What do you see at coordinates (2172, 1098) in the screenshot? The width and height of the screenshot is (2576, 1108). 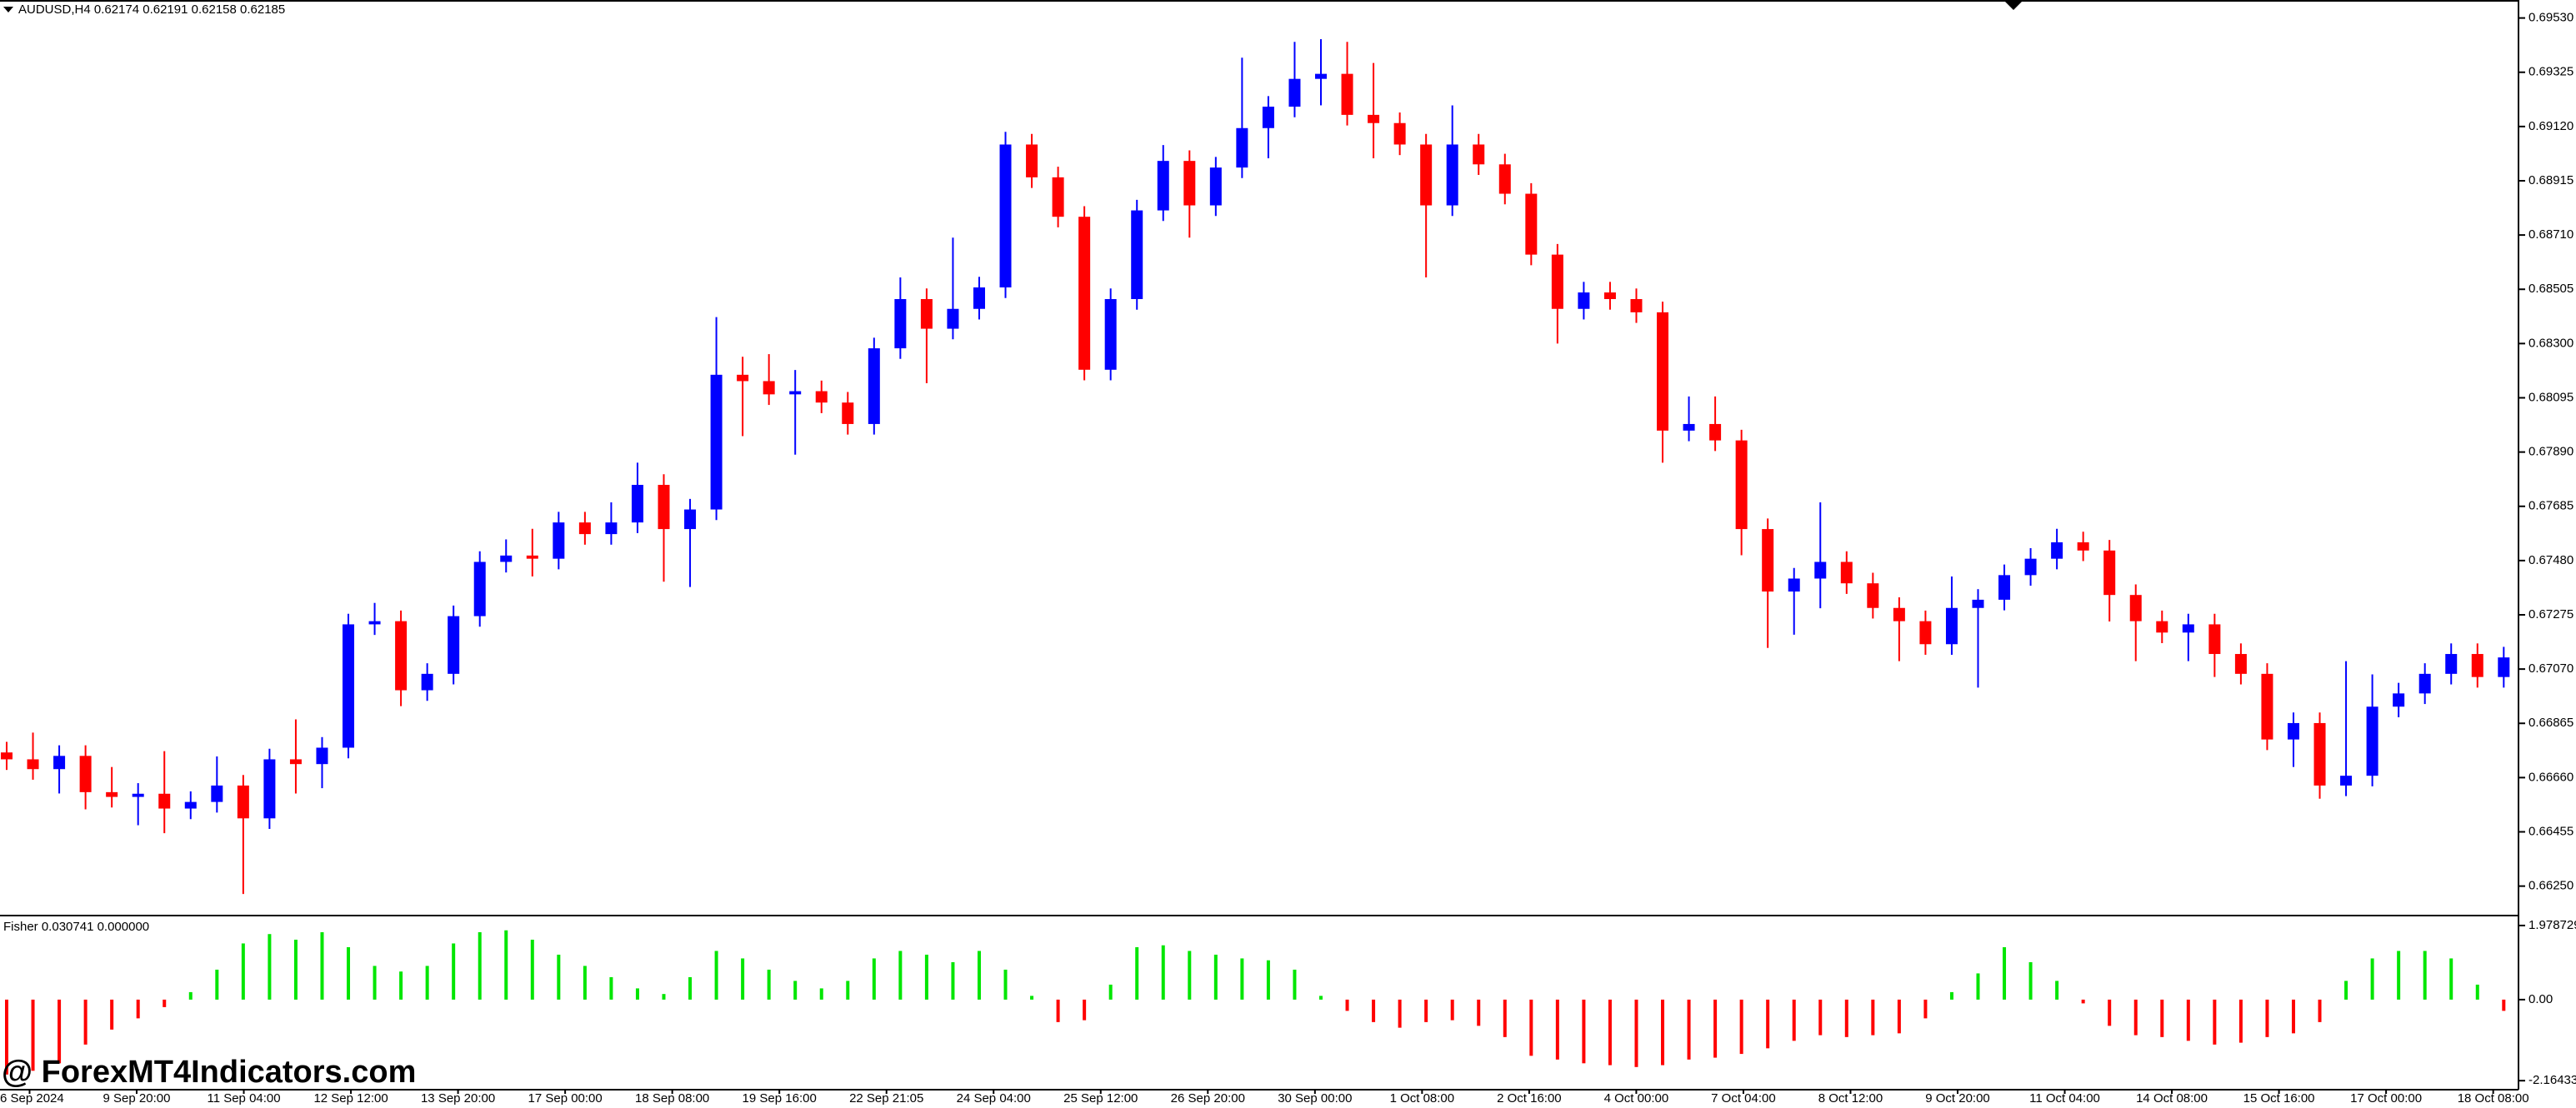 I see `x-tick-label: 14 Oct 08:00` at bounding box center [2172, 1098].